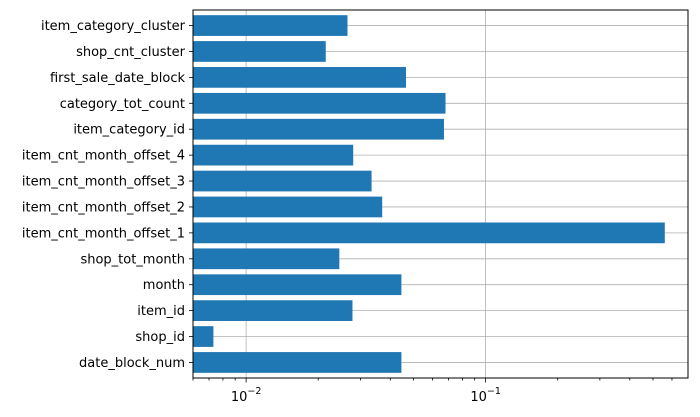 This screenshot has height=417, width=700. Describe the element at coordinates (129, 130) in the screenshot. I see `y-tick-label: item_category_id` at that location.